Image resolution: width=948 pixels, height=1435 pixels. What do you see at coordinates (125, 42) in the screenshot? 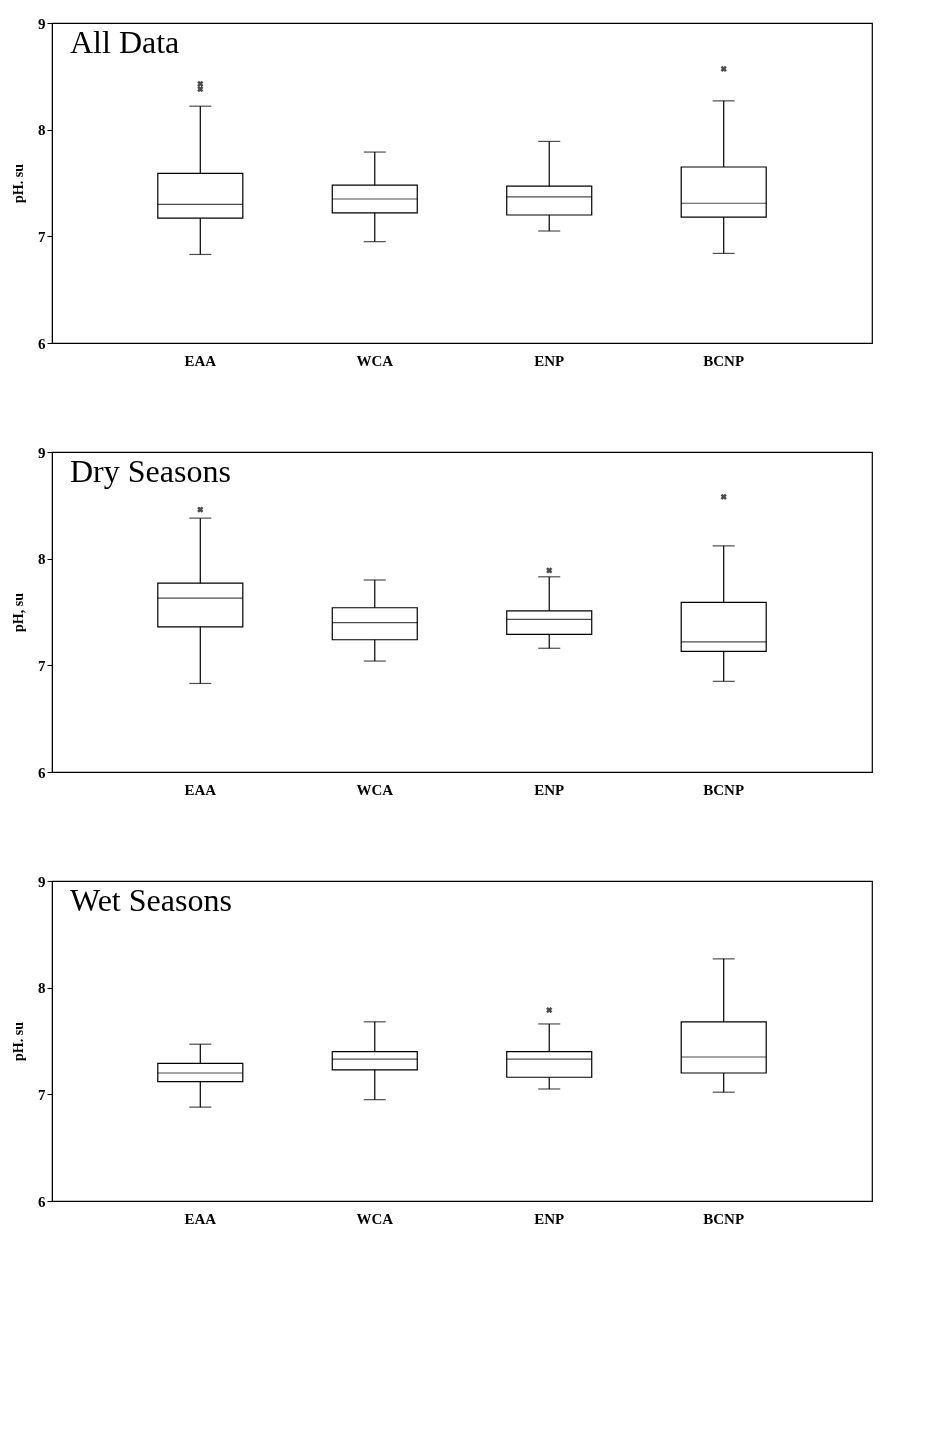
I see `chart-title: All Data` at bounding box center [125, 42].